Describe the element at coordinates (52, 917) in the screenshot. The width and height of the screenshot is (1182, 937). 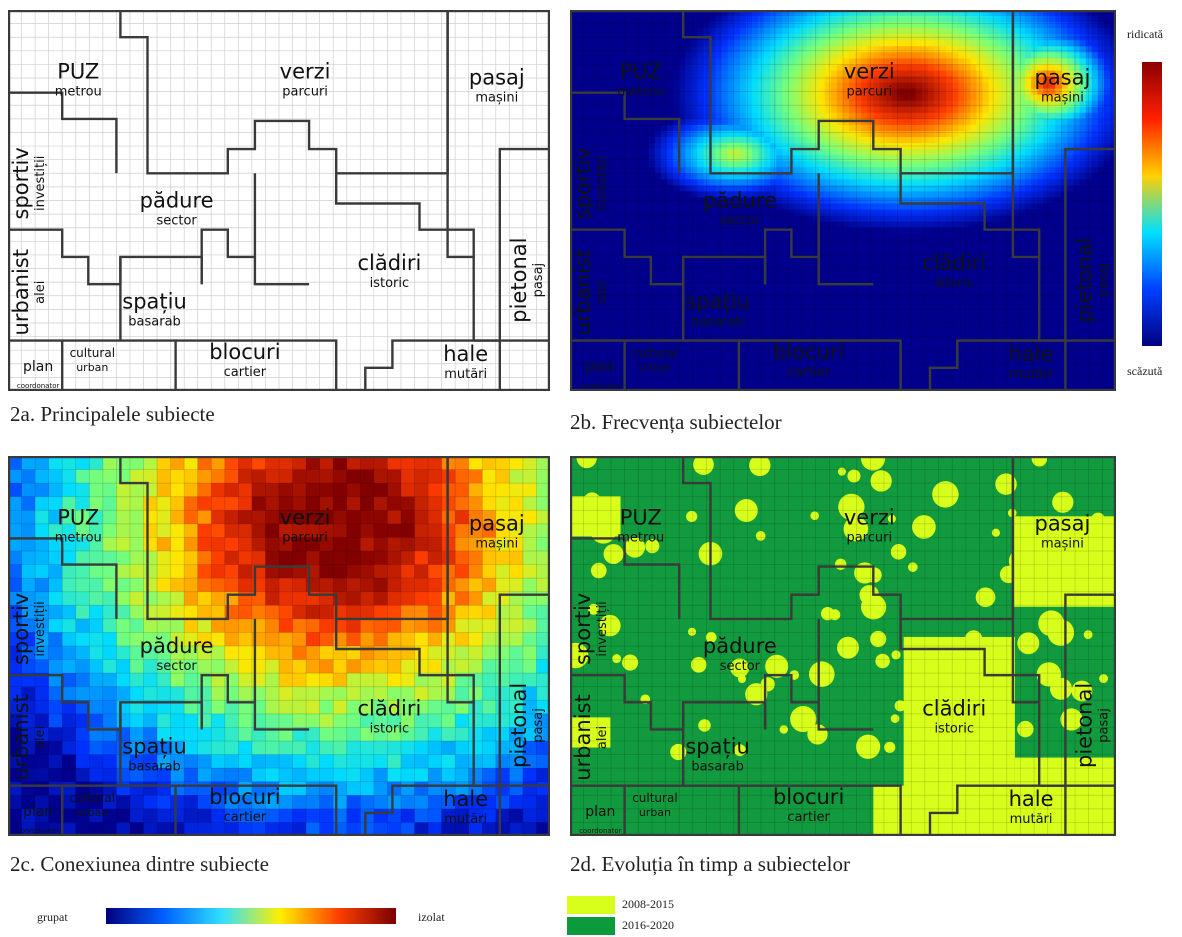
I see `connection-left-label: grupat` at that location.